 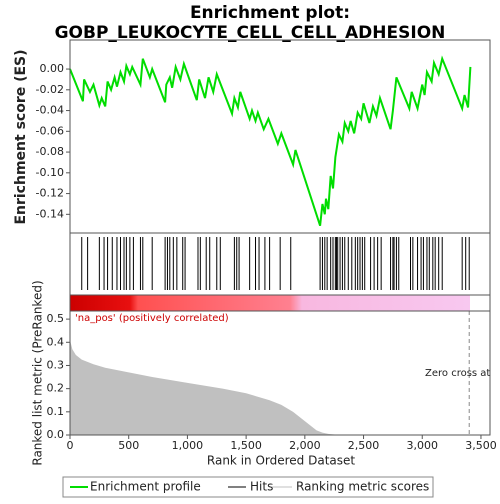 What do you see at coordinates (56, 388) in the screenshot?
I see `y-tick-label: 0.2` at bounding box center [56, 388].